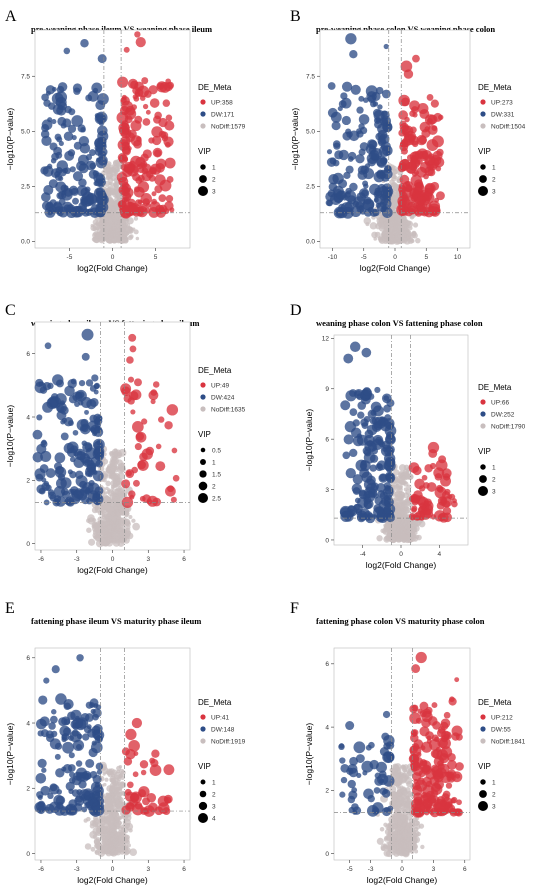 This screenshot has width=550, height=889. Describe the element at coordinates (327, 490) in the screenshot. I see `y-tick-label: 3` at that location.